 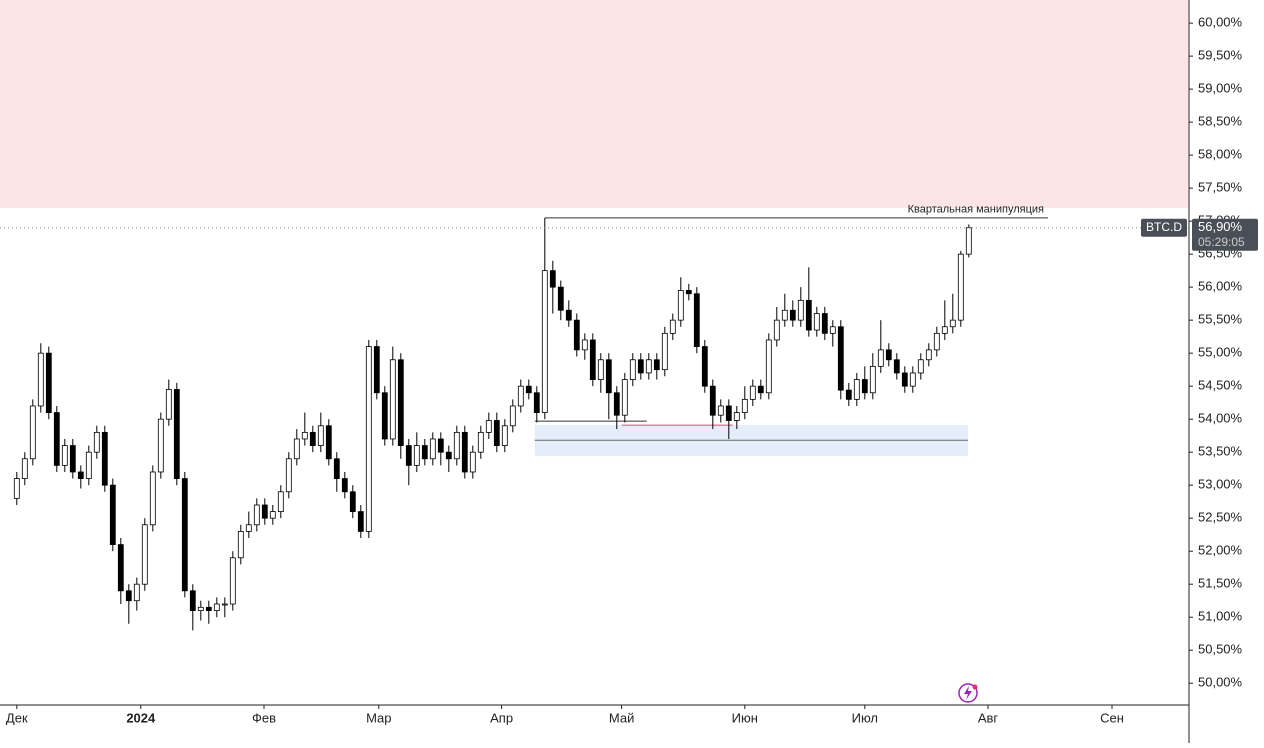 What do you see at coordinates (17, 717) in the screenshot?
I see `x-tick-label: Дек` at bounding box center [17, 717].